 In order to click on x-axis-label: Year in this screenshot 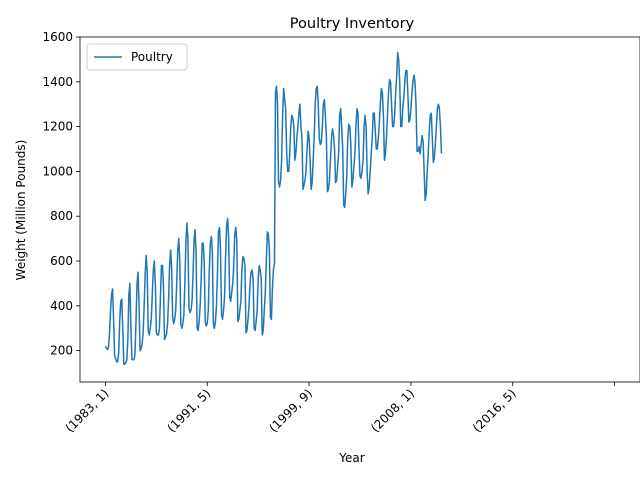, I will do `click(351, 458)`.